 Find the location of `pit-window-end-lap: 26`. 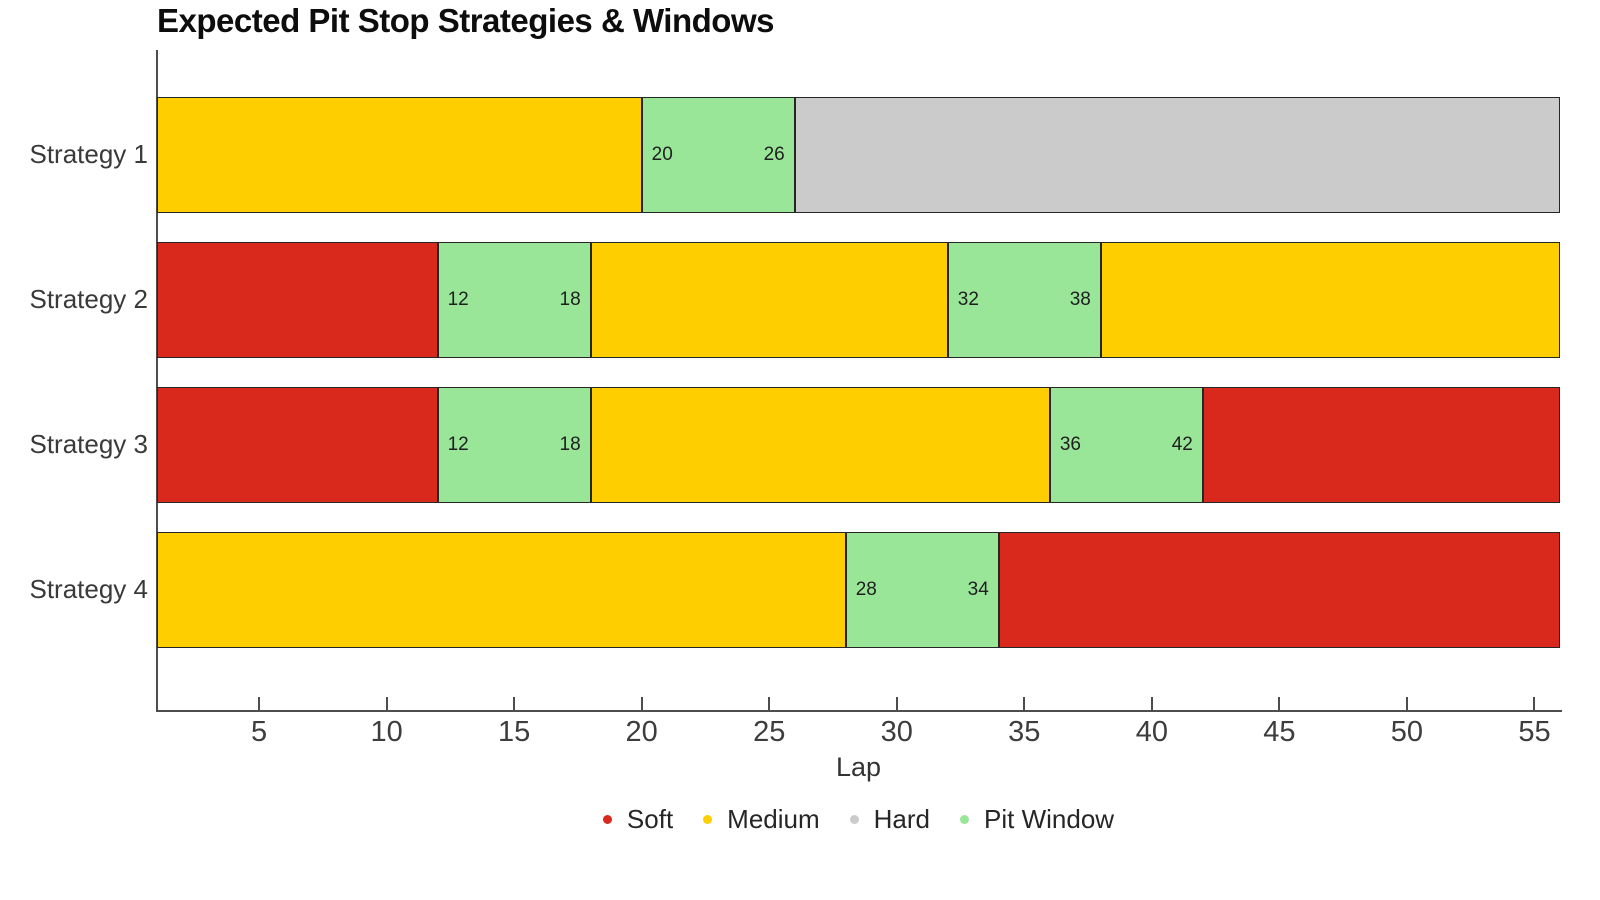

pit-window-end-lap: 26 is located at coordinates (774, 154).